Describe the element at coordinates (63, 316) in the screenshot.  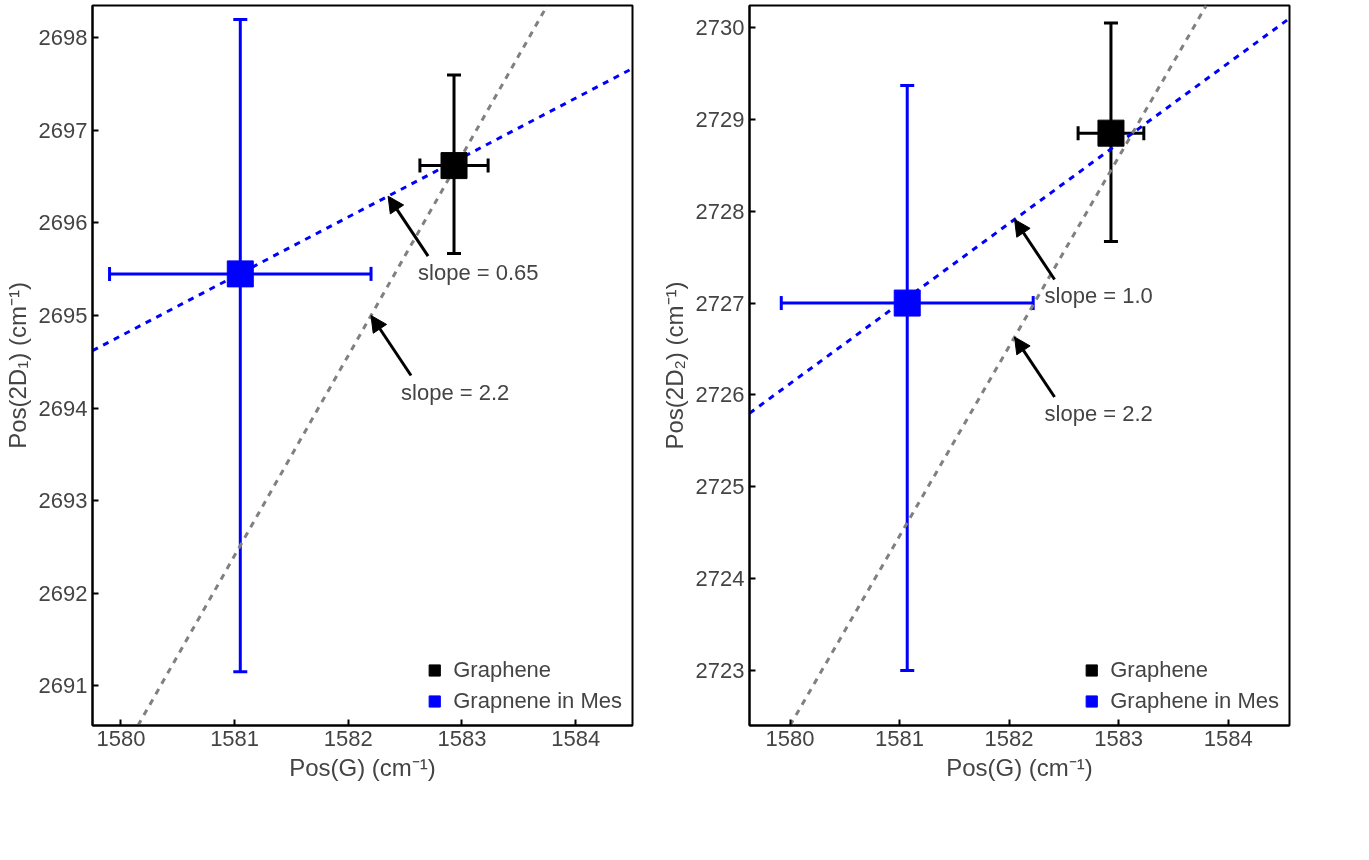
I see `y-tick-label: 2695` at that location.